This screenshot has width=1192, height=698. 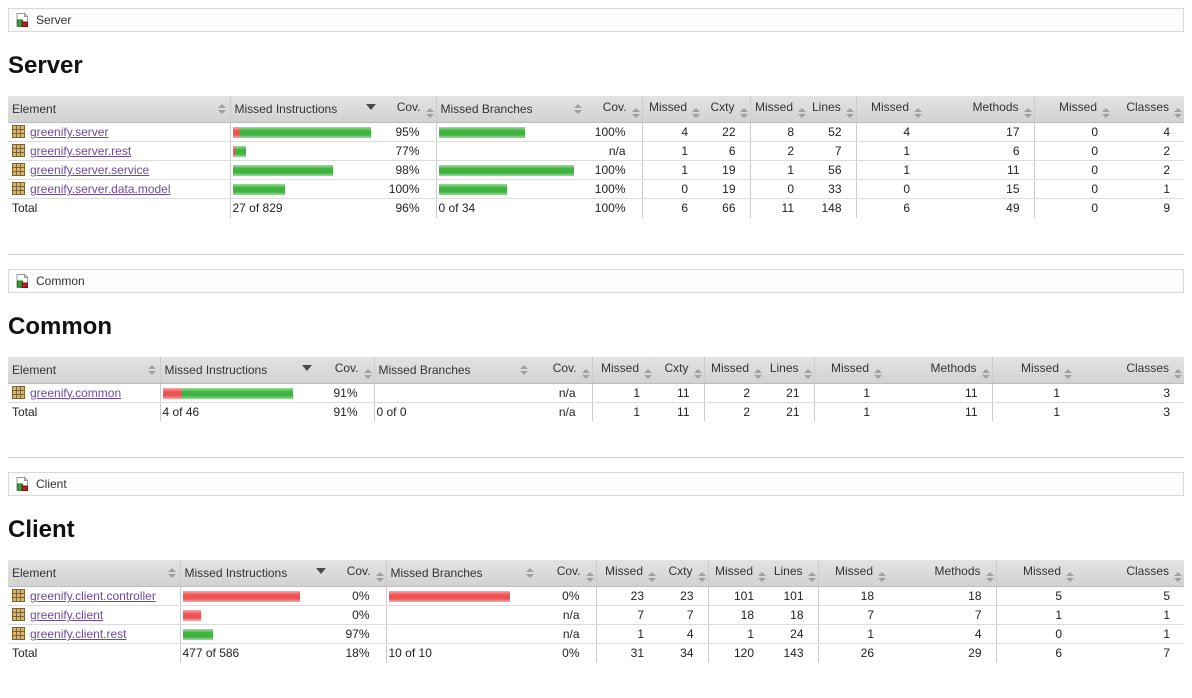 What do you see at coordinates (726, 189) in the screenshot?
I see `cxty-value: 19` at bounding box center [726, 189].